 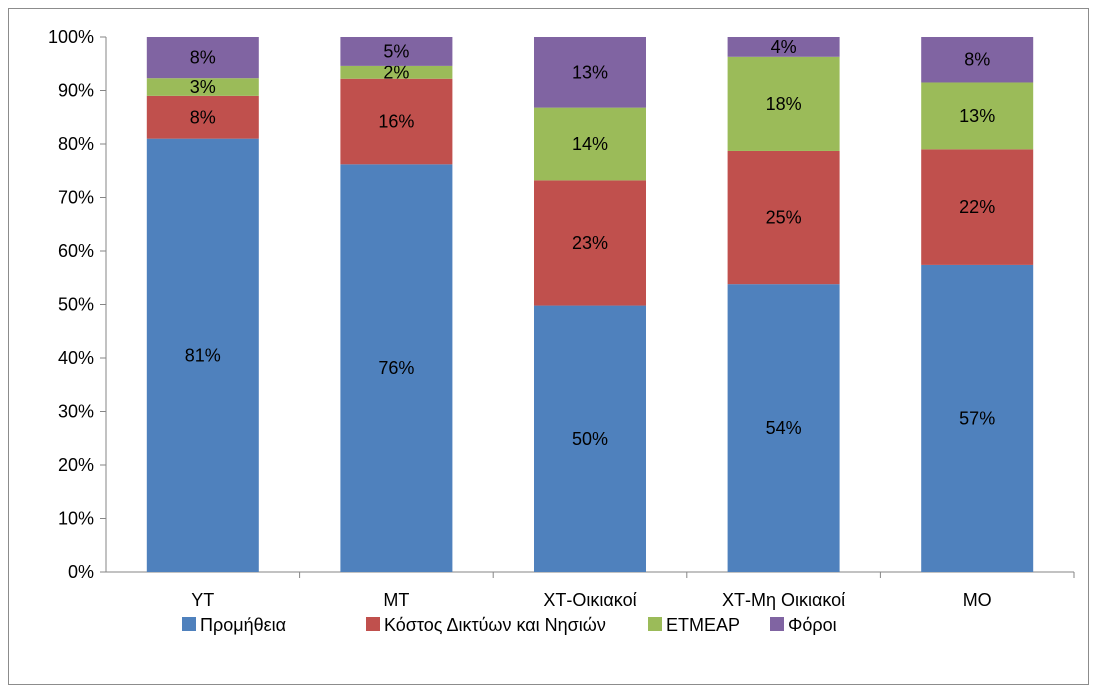 I want to click on x-tick-label: ΥΤ, so click(x=202, y=600).